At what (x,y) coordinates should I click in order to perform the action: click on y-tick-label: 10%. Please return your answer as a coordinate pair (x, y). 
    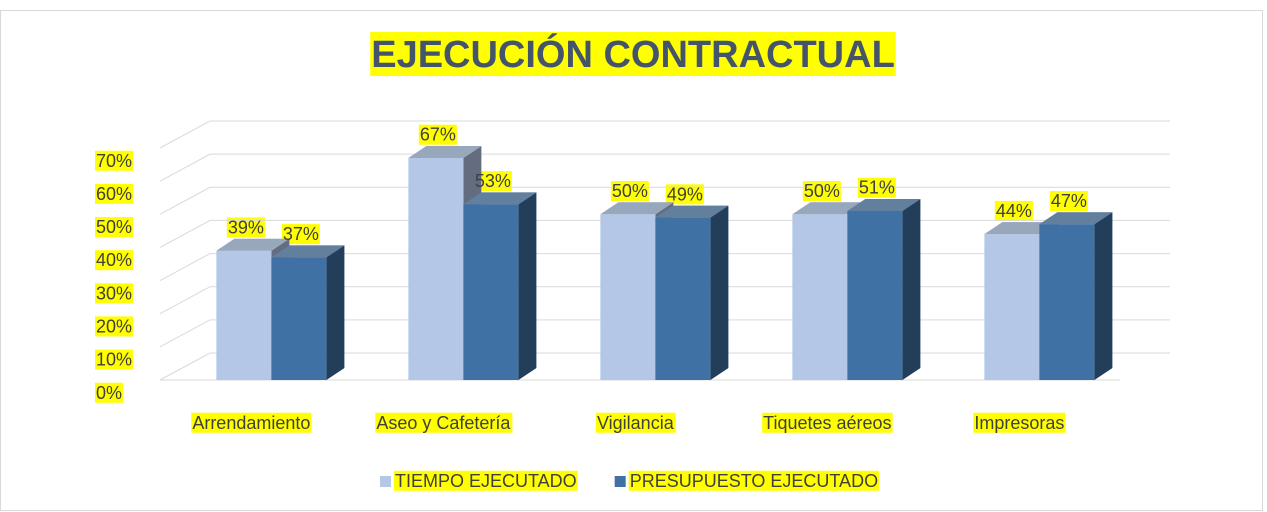
    Looking at the image, I should click on (114, 360).